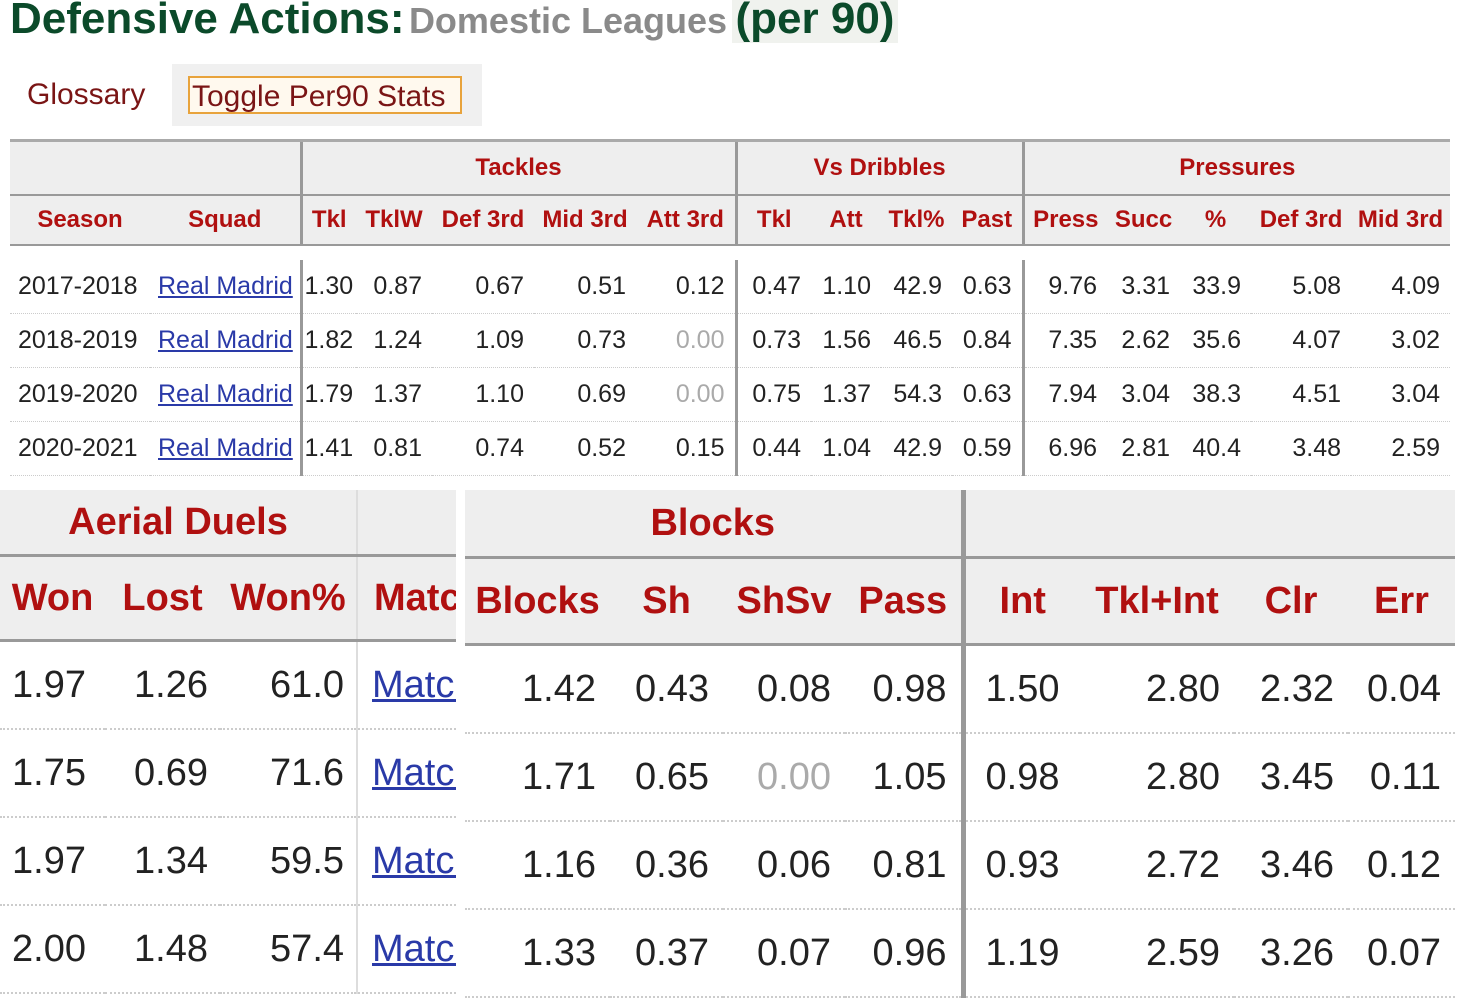  Describe the element at coordinates (80, 448) in the screenshot. I see `season-cell: 2020-2021` at that location.